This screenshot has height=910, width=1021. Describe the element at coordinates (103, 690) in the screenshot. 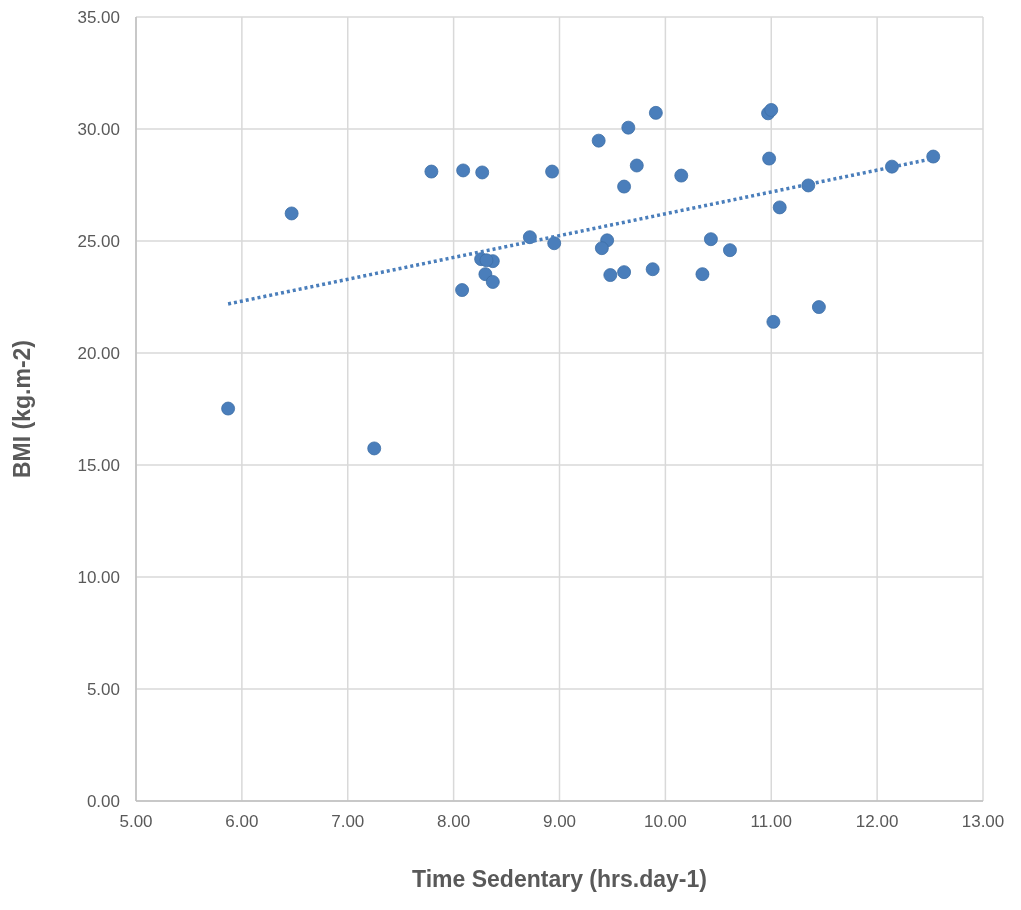

I see `y-tick-label: 5.00` at that location.